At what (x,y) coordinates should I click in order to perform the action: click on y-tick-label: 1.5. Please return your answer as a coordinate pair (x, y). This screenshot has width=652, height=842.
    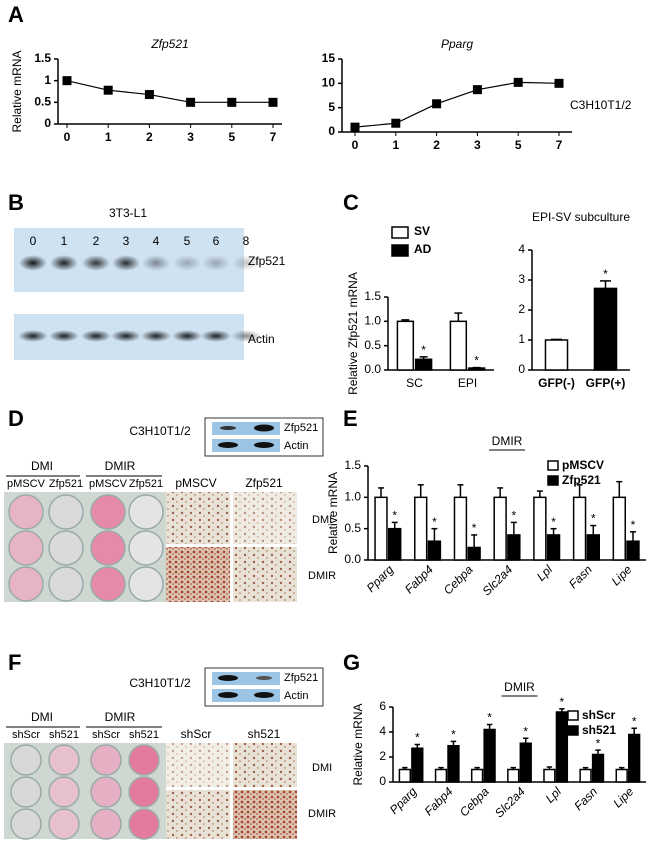
    Looking at the image, I should click on (42, 58).